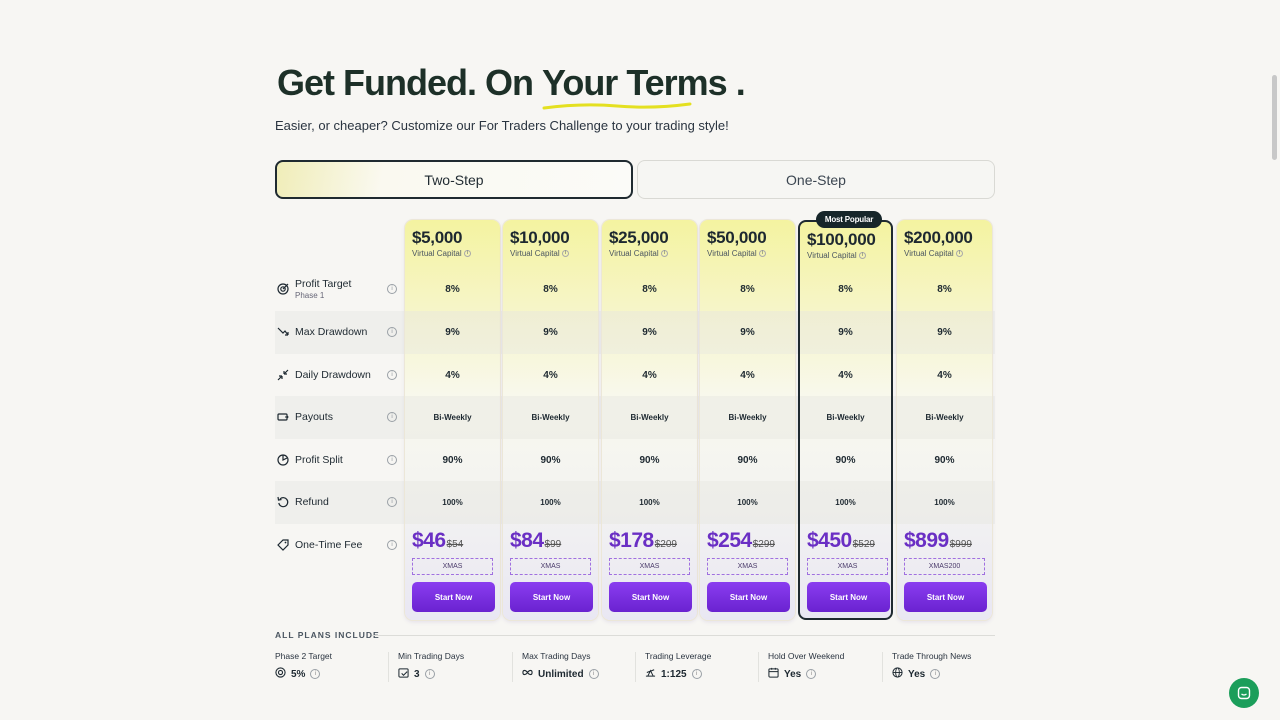 The height and width of the screenshot is (720, 1280). What do you see at coordinates (736, 82) in the screenshot?
I see `title-end: .` at bounding box center [736, 82].